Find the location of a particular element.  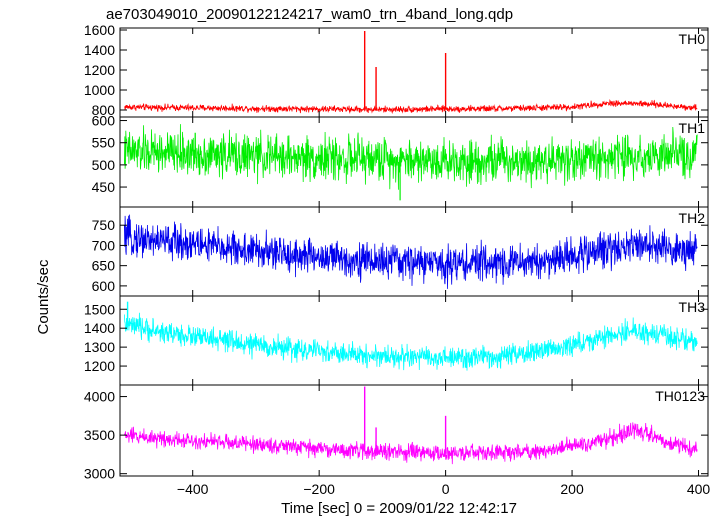

y-tick-label: 650 is located at coordinates (104, 266).